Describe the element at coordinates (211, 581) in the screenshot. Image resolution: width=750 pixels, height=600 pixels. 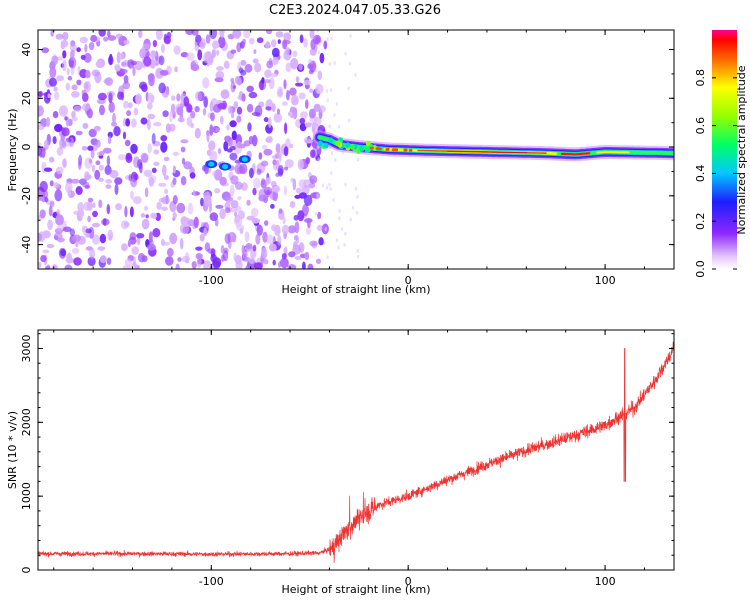
I see `x-tick-label: -100` at that location.